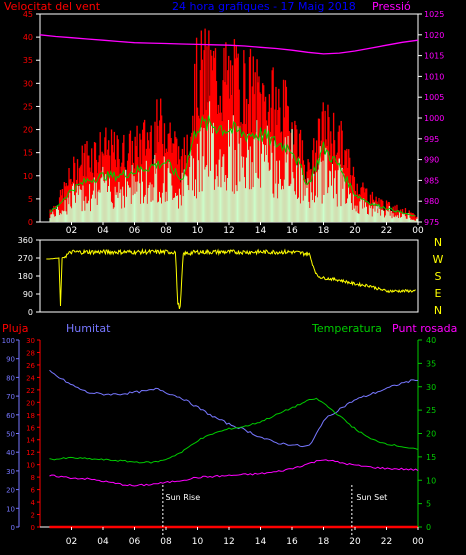 The image size is (466, 555). What do you see at coordinates (431, 180) in the screenshot?
I see `right-tick-label: 985` at bounding box center [431, 180].